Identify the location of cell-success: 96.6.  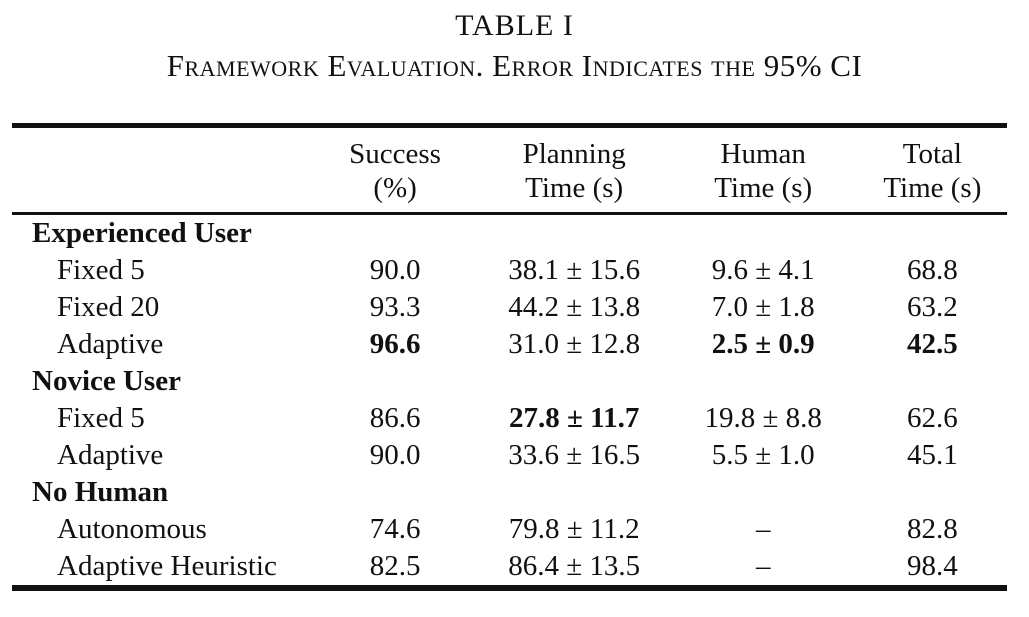
(395, 344).